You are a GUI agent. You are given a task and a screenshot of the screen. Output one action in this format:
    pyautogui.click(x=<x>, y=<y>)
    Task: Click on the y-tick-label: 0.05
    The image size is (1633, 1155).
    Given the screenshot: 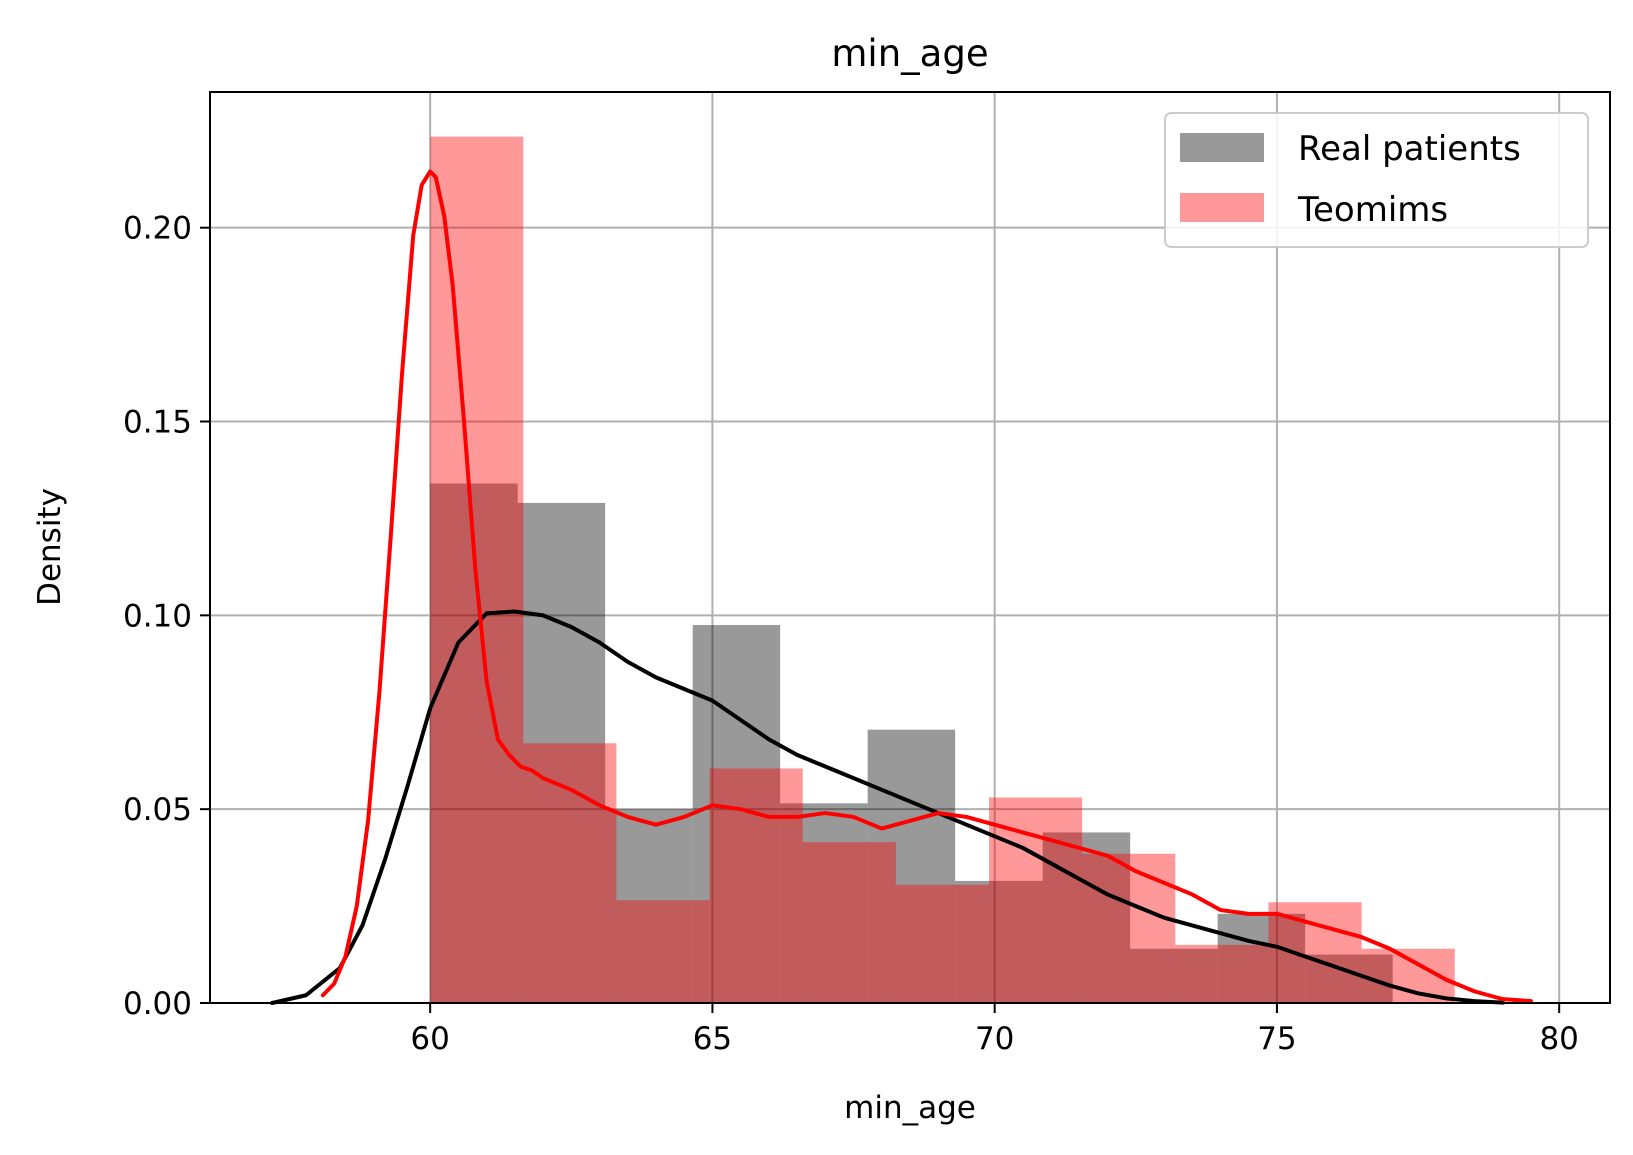 What is the action you would take?
    pyautogui.click(x=157, y=810)
    